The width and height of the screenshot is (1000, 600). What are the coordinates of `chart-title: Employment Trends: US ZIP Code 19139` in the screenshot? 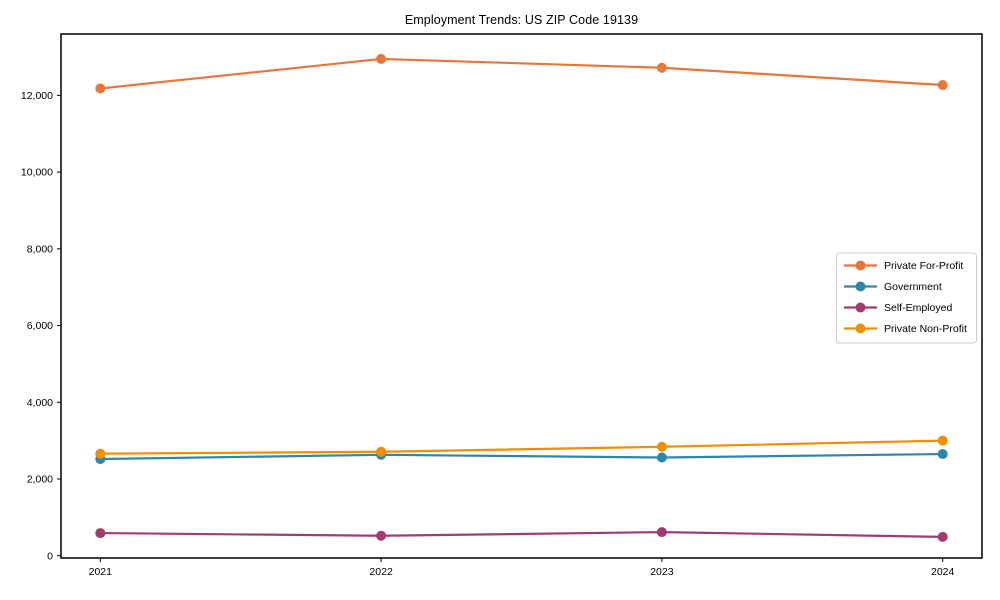 It's located at (521, 20).